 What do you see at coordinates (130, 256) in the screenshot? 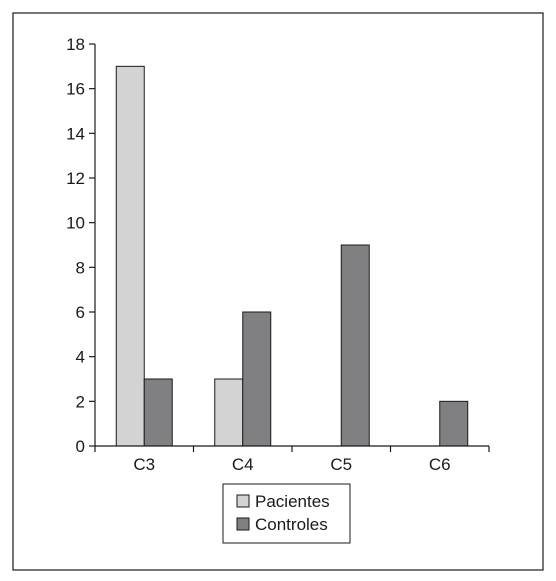
I see `bar-pacientes-c3` at bounding box center [130, 256].